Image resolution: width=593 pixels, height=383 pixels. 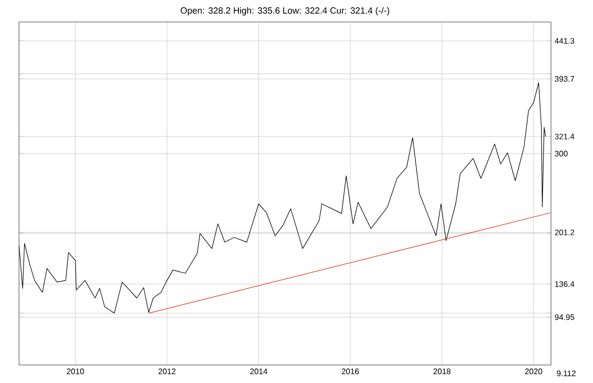 I want to click on x-tick-label: 2014, so click(x=259, y=371).